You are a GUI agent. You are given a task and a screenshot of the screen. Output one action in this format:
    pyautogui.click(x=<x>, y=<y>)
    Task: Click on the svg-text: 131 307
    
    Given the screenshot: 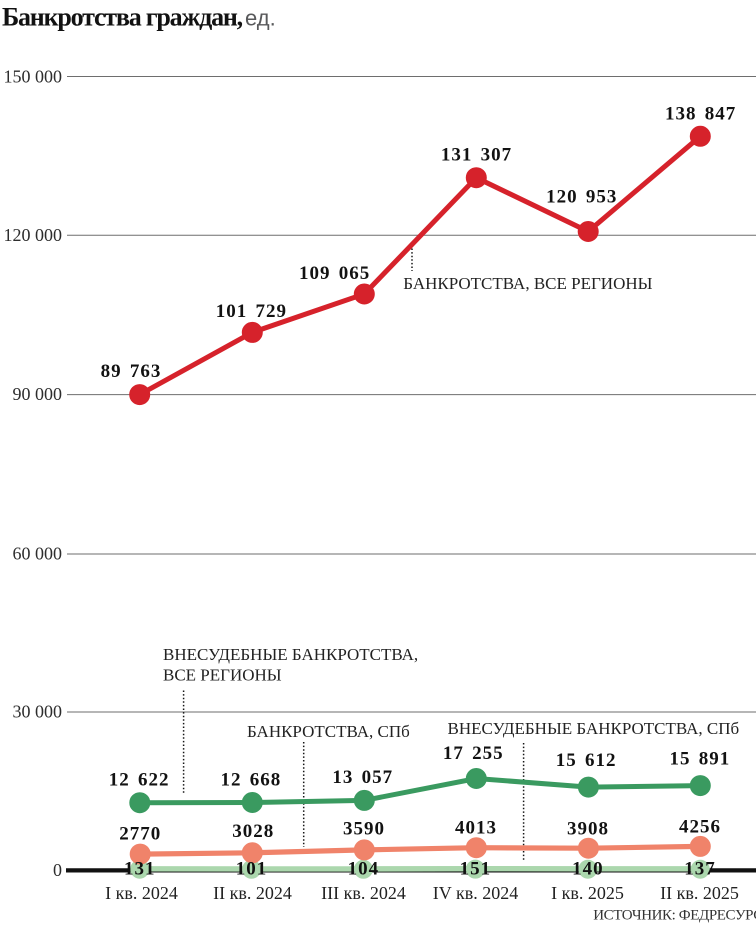 What is the action you would take?
    pyautogui.click(x=476, y=155)
    